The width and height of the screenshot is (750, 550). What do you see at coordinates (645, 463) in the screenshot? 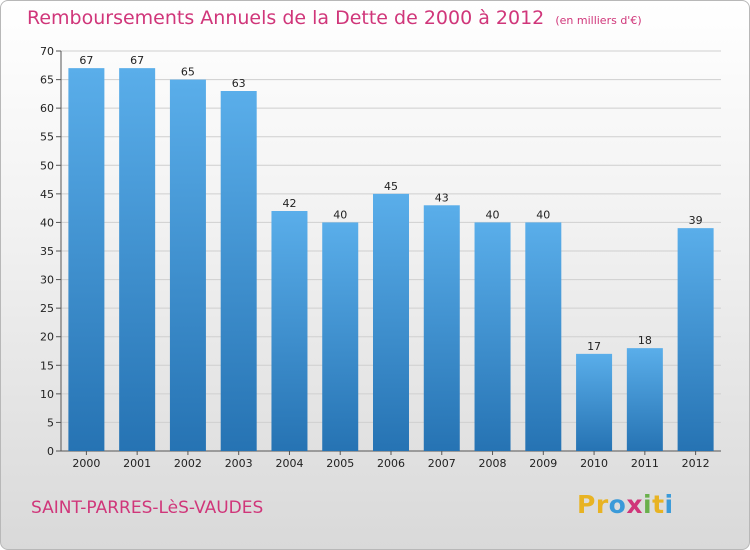
I see `x-tick-label: 2011` at bounding box center [645, 463].